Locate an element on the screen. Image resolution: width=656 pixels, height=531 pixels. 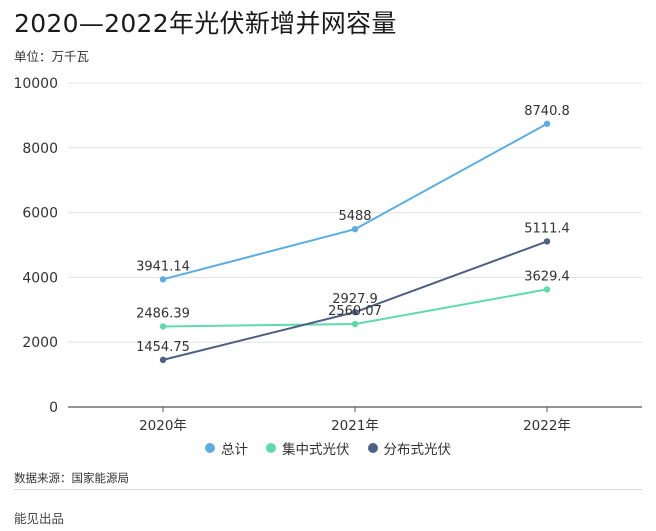
y-tick-label: 4000 is located at coordinates (40, 278).